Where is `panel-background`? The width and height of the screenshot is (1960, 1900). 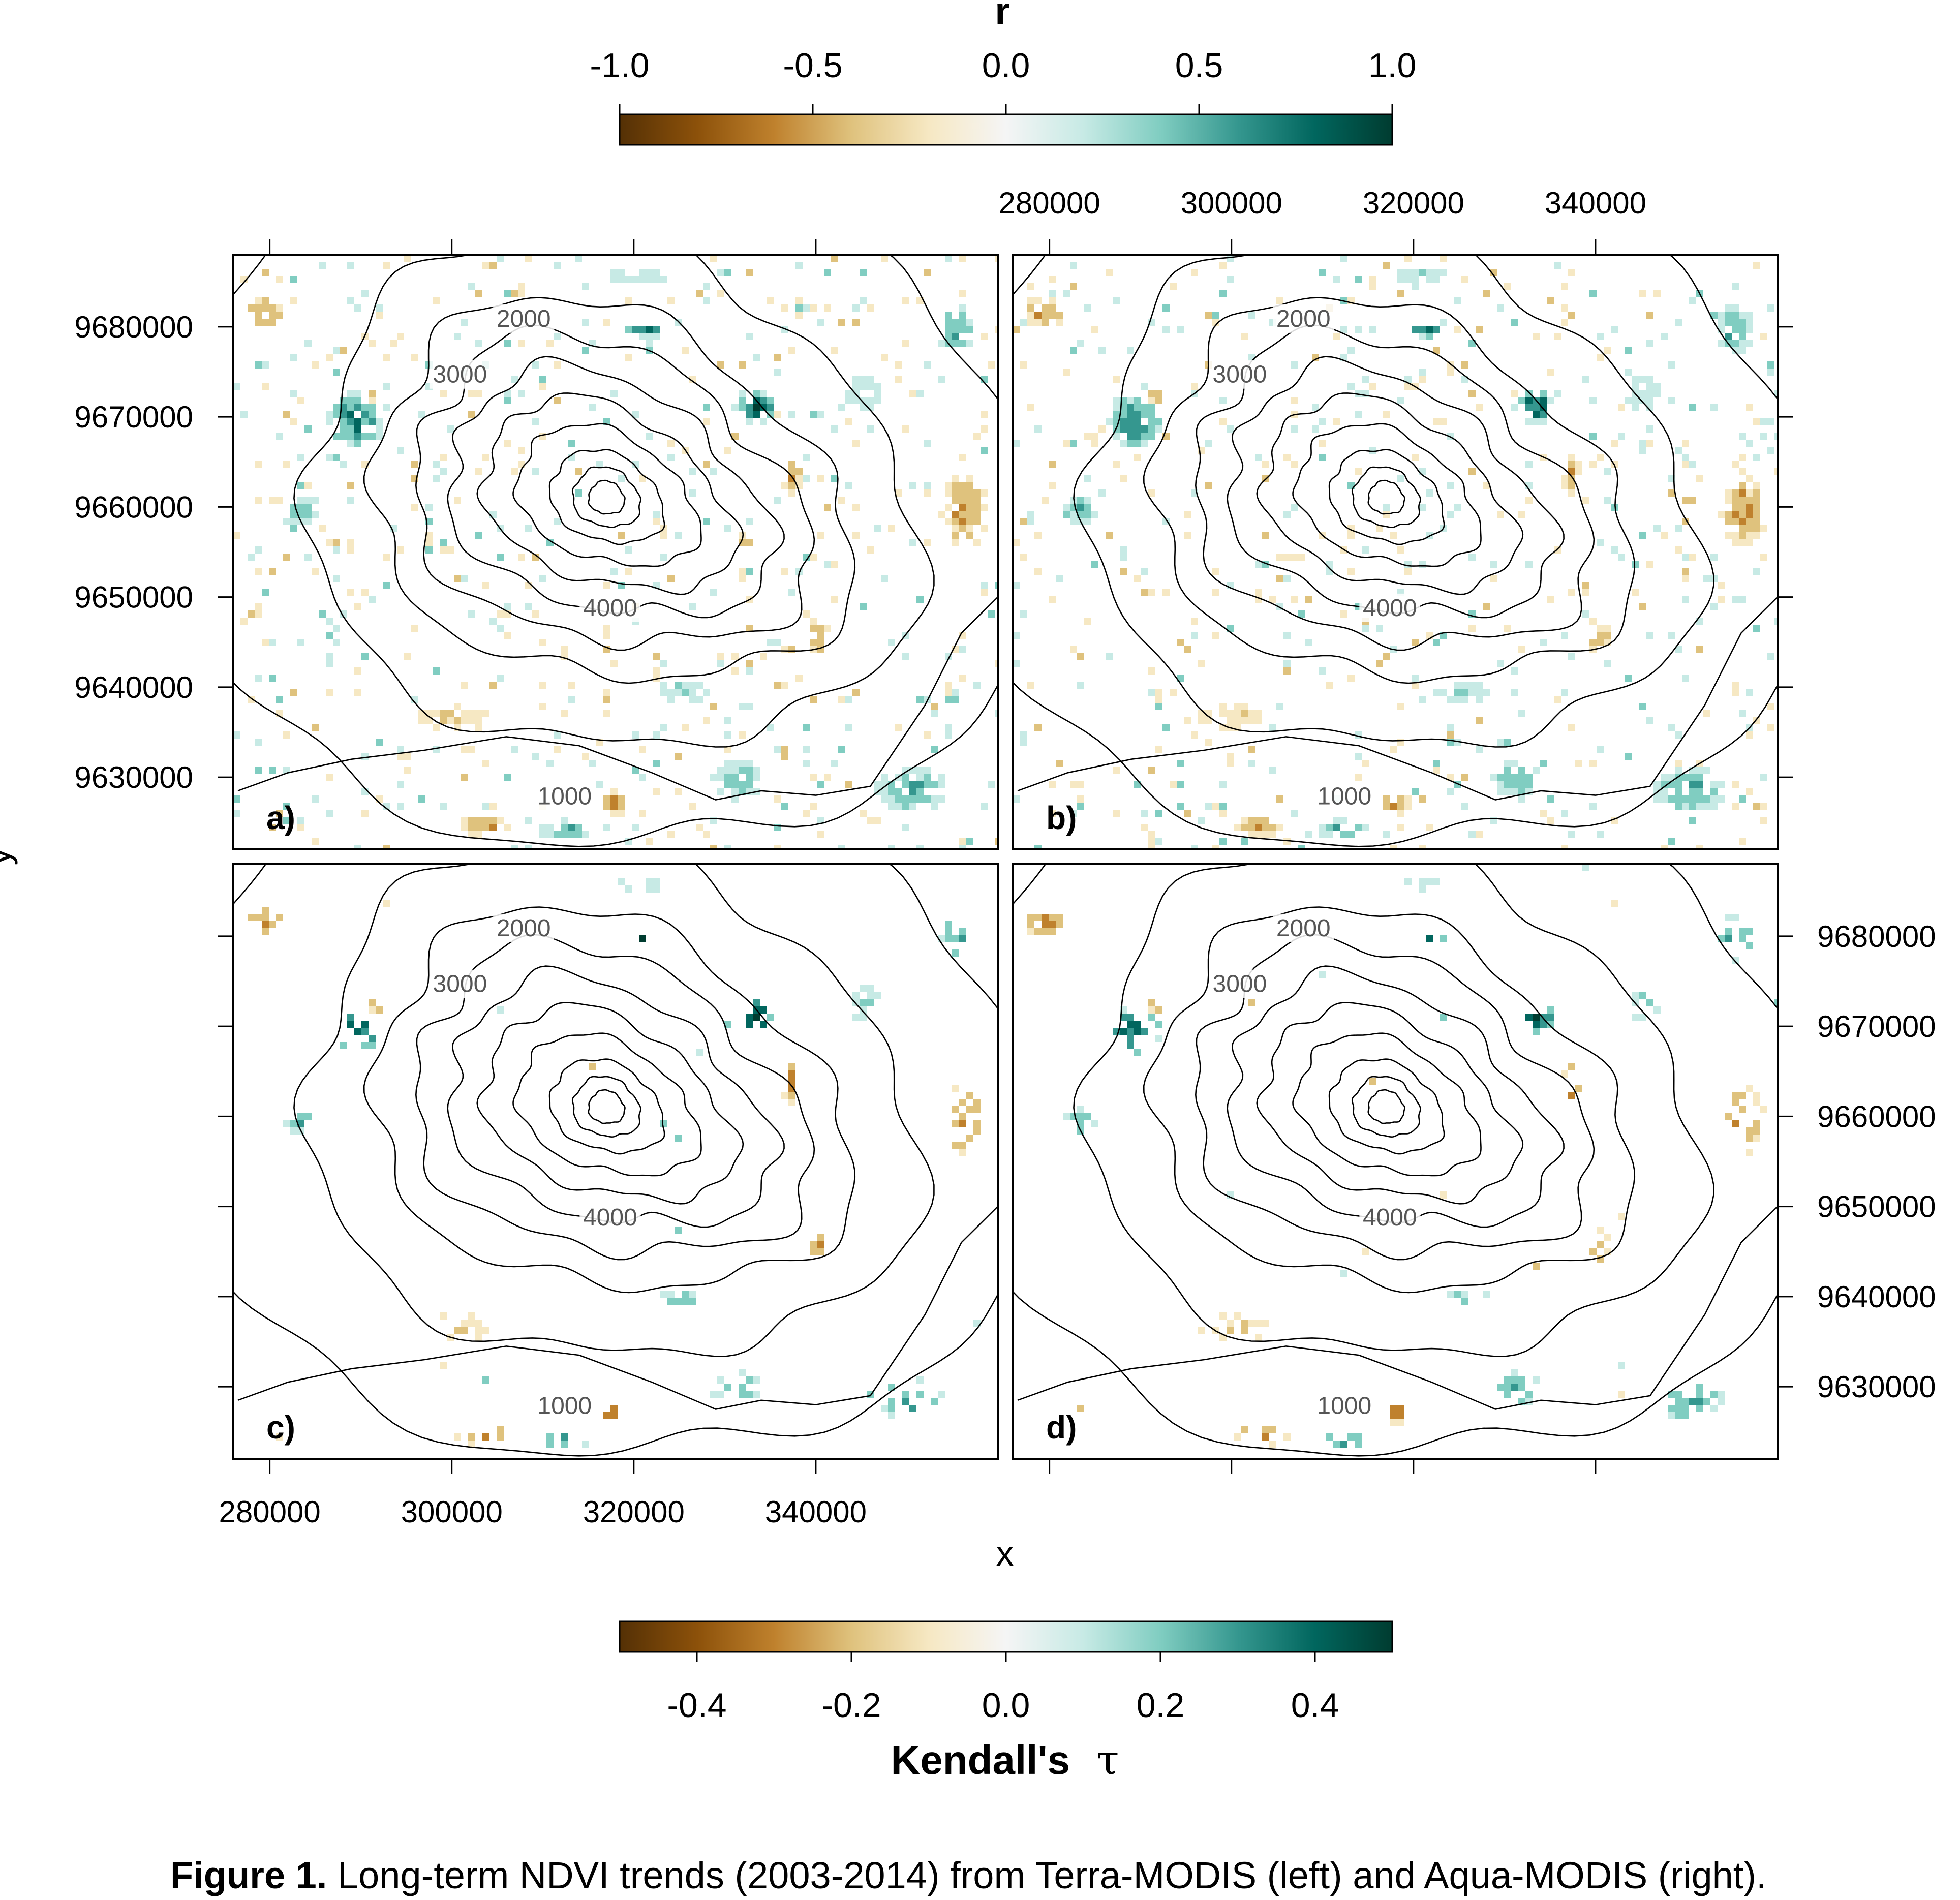
panel-background is located at coordinates (615, 1161).